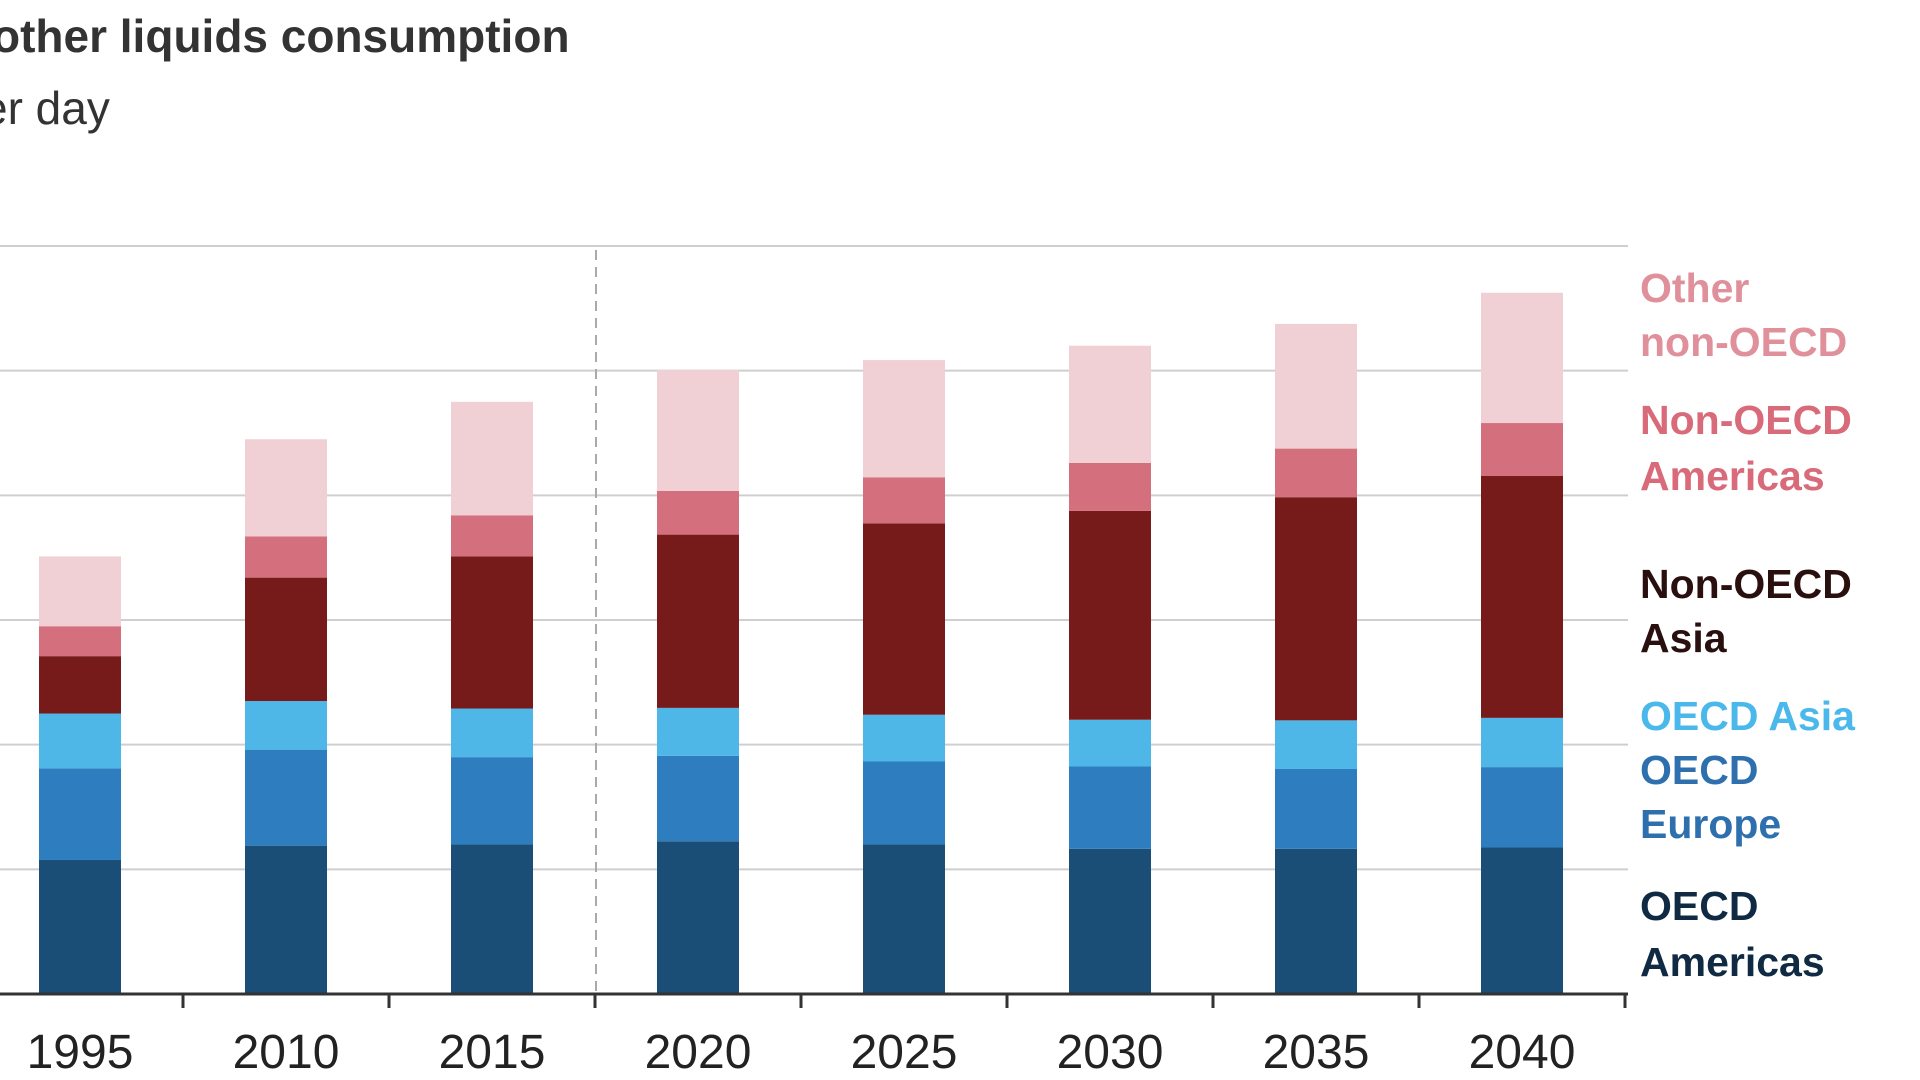  What do you see at coordinates (286, 1052) in the screenshot?
I see `x-tick-label: 2010` at bounding box center [286, 1052].